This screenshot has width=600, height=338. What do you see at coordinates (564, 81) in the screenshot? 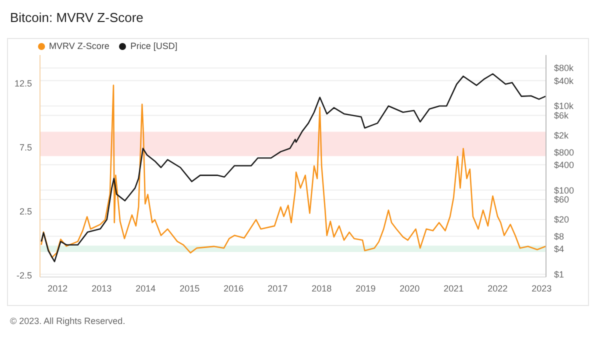
I see `y2-tick-label: $40k` at bounding box center [564, 81].